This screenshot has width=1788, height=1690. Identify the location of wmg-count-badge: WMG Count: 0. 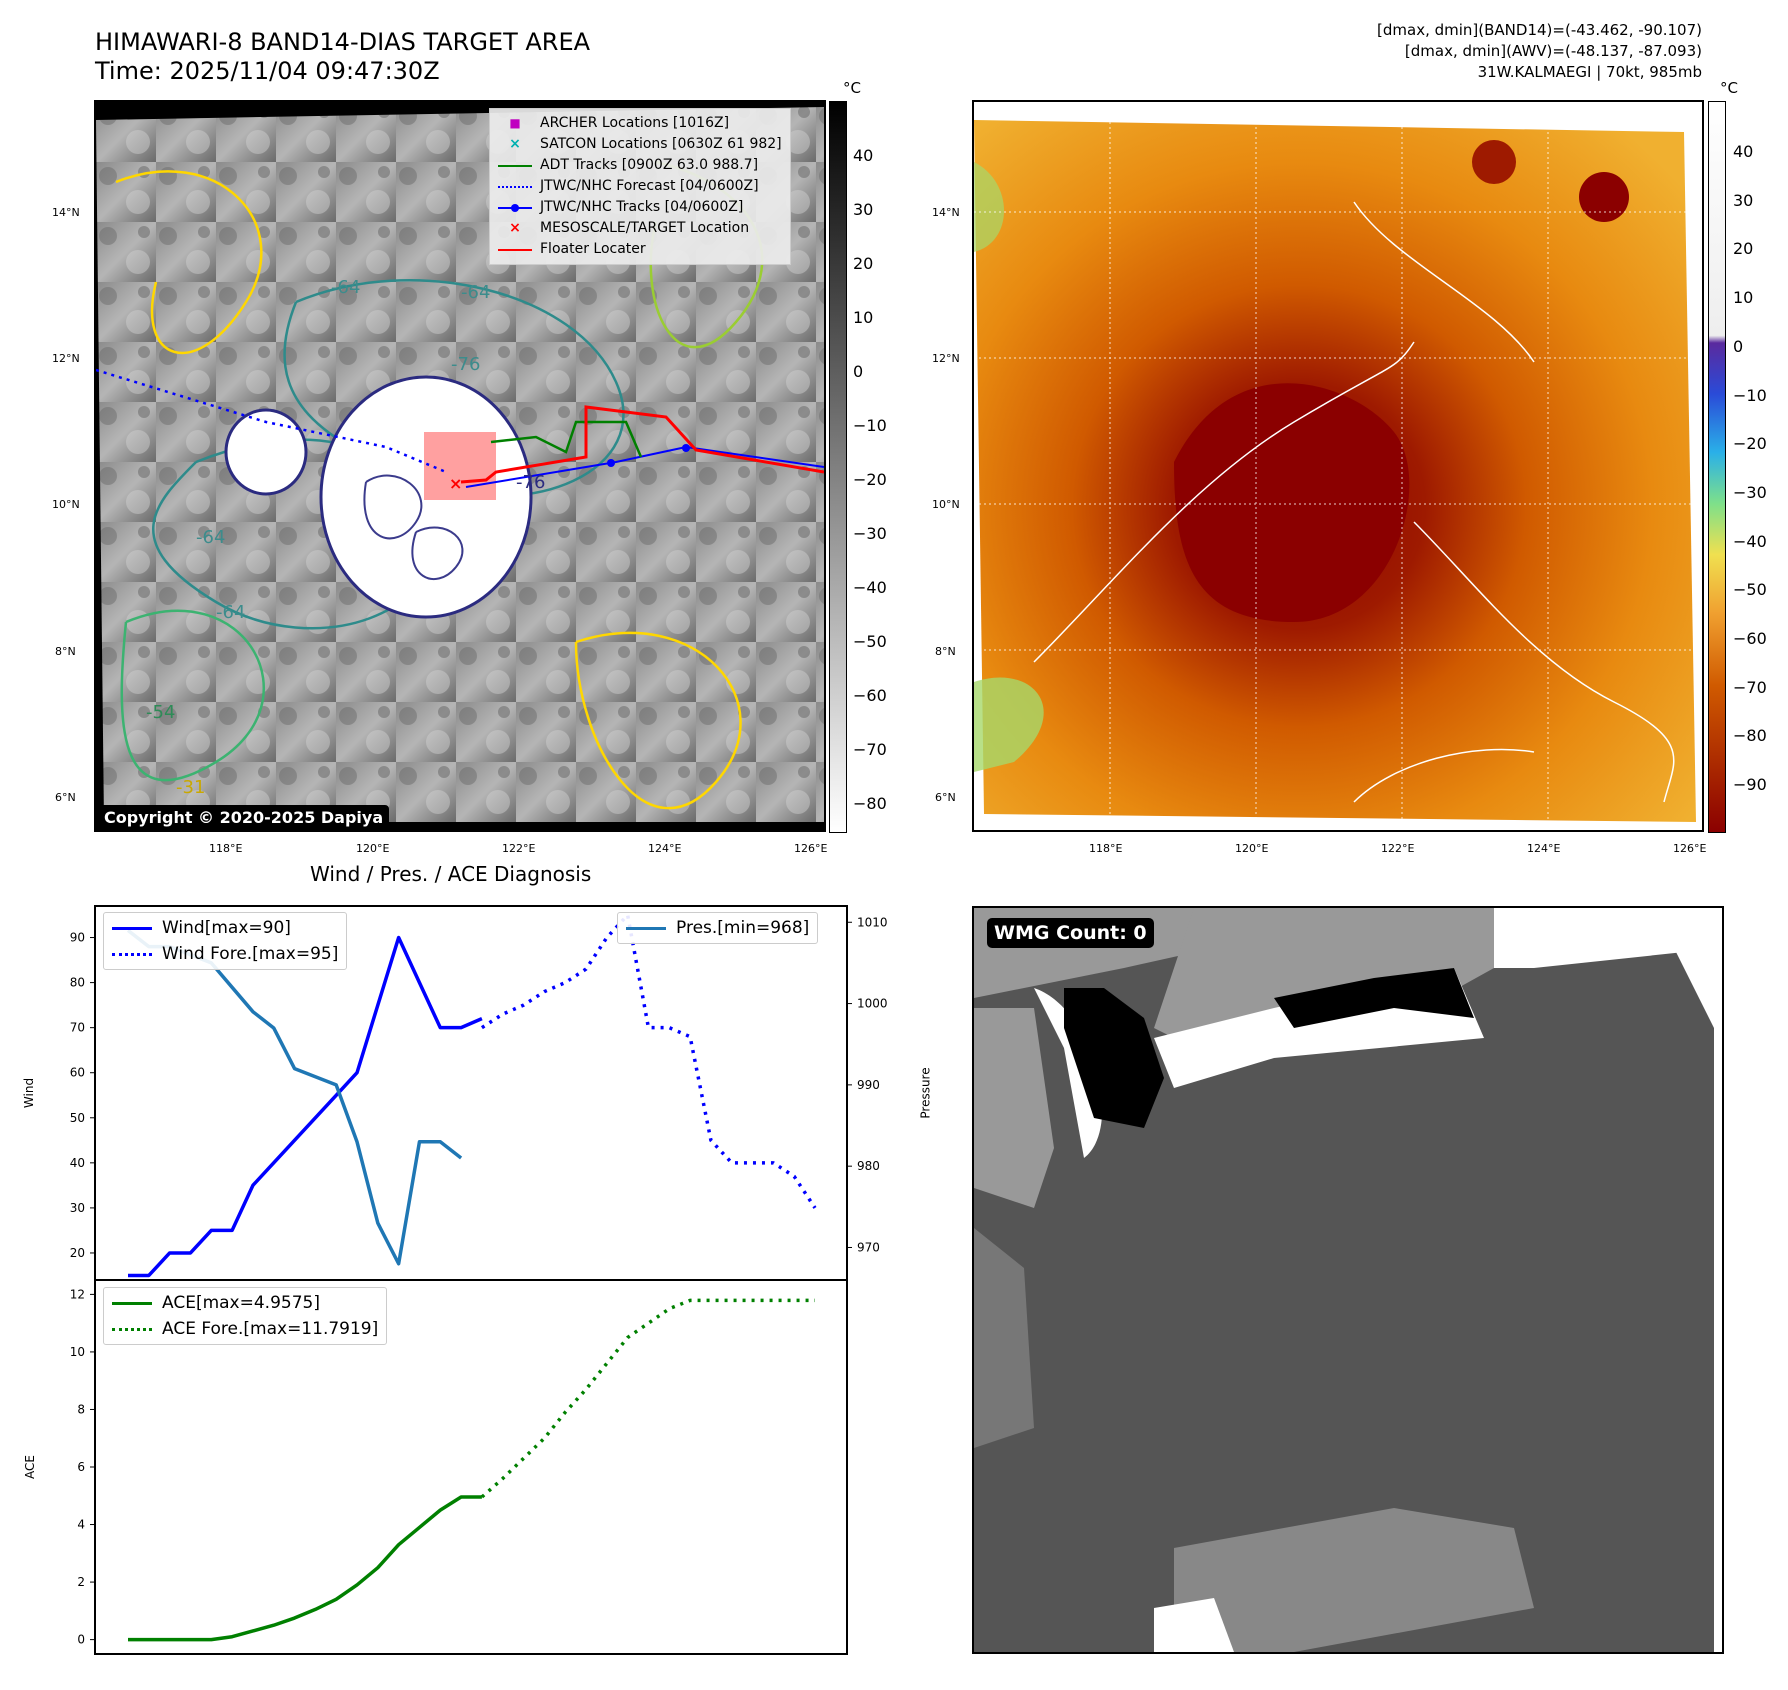
(1070, 933).